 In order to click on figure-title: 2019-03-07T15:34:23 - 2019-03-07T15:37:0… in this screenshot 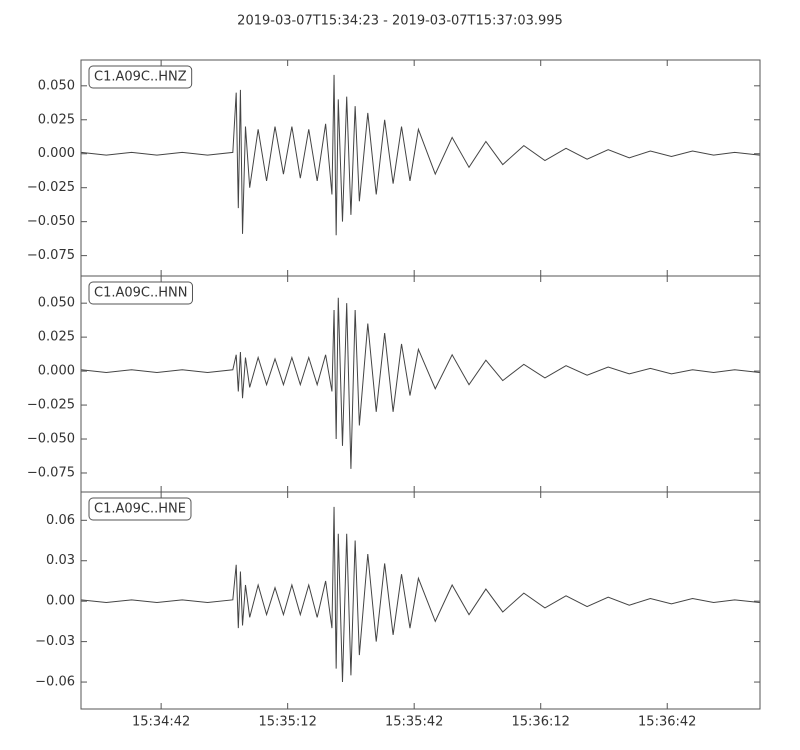, I will do `click(400, 21)`.